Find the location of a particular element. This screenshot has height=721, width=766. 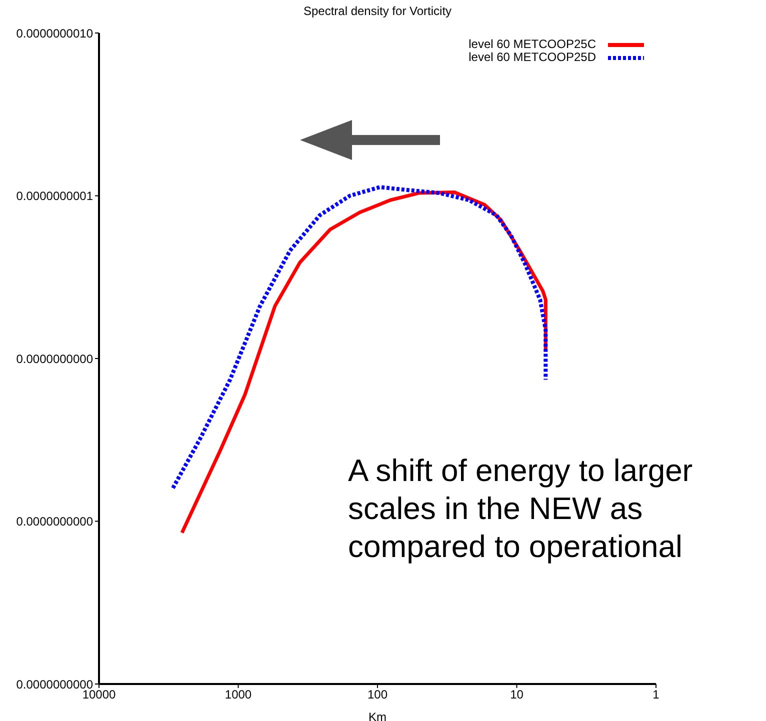

x-axis-title: Km is located at coordinates (377, 715).